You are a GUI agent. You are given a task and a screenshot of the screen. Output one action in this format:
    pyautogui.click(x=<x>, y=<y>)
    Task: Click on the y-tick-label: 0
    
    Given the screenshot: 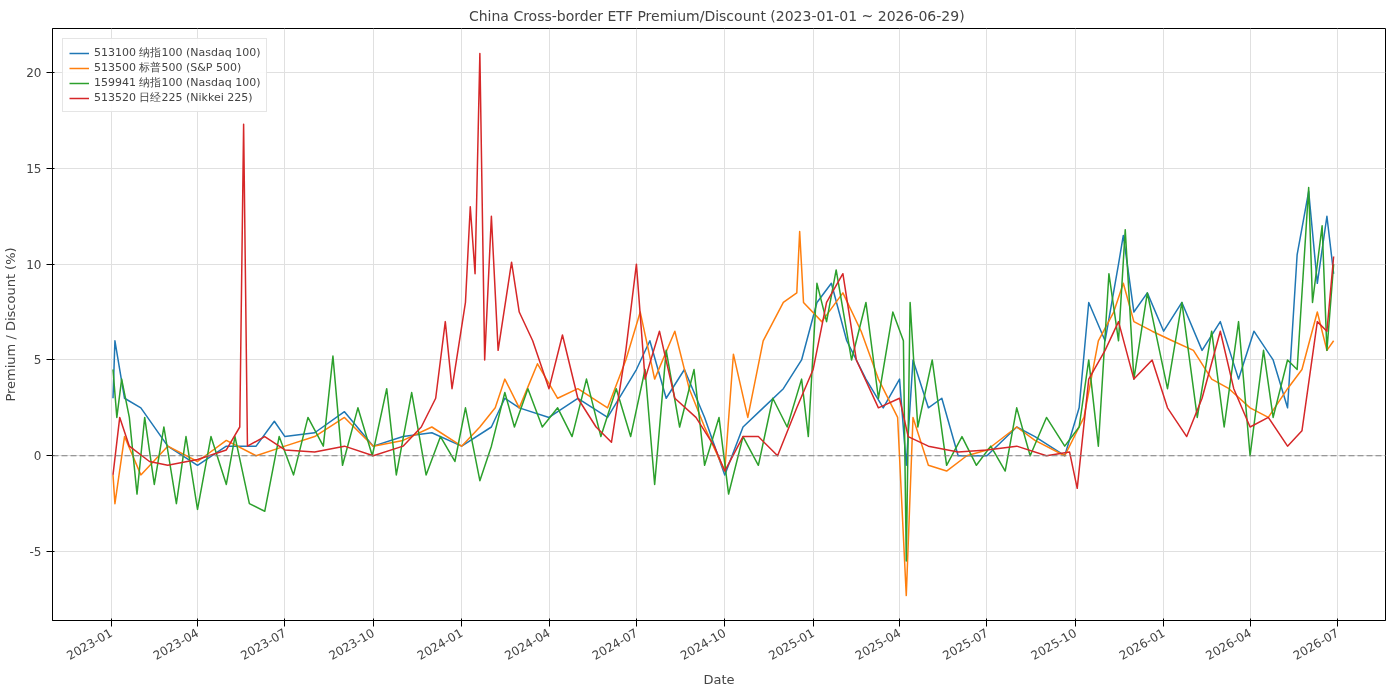 What is the action you would take?
    pyautogui.click(x=37, y=456)
    